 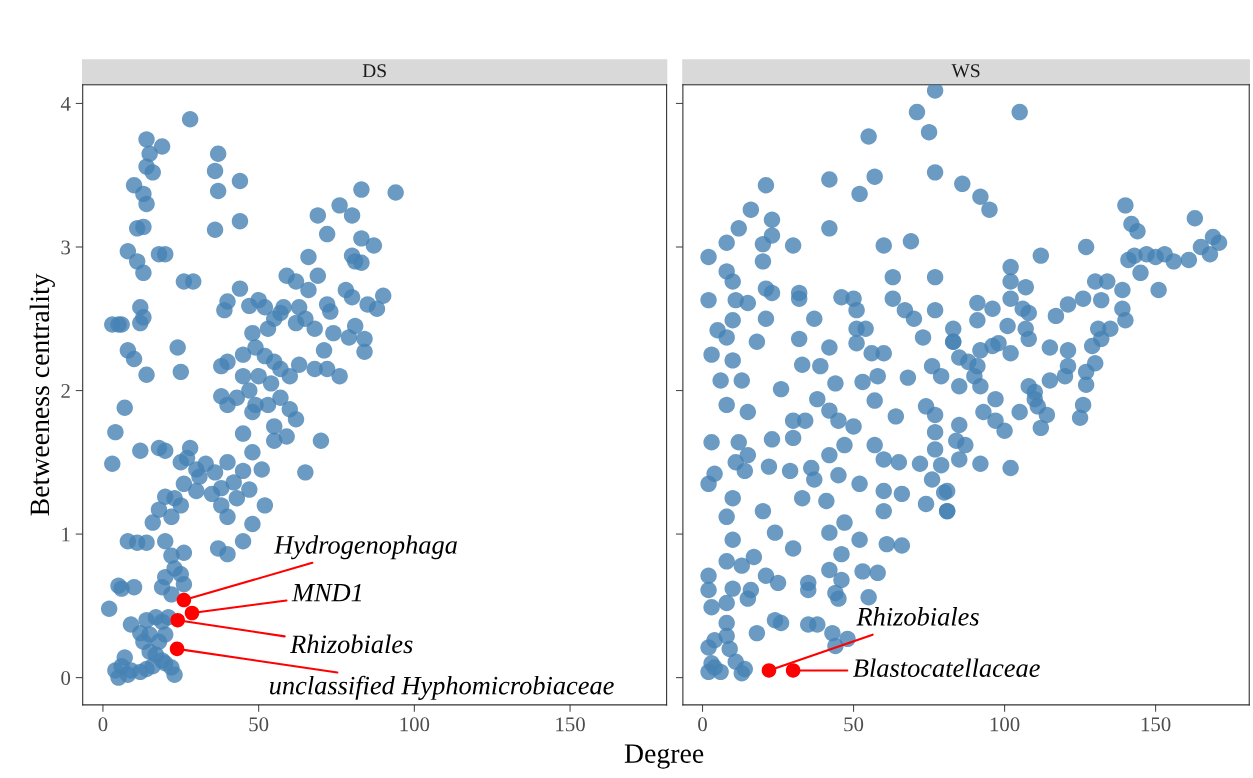 What do you see at coordinates (66, 534) in the screenshot?
I see `y-tick-label: 1` at bounding box center [66, 534].